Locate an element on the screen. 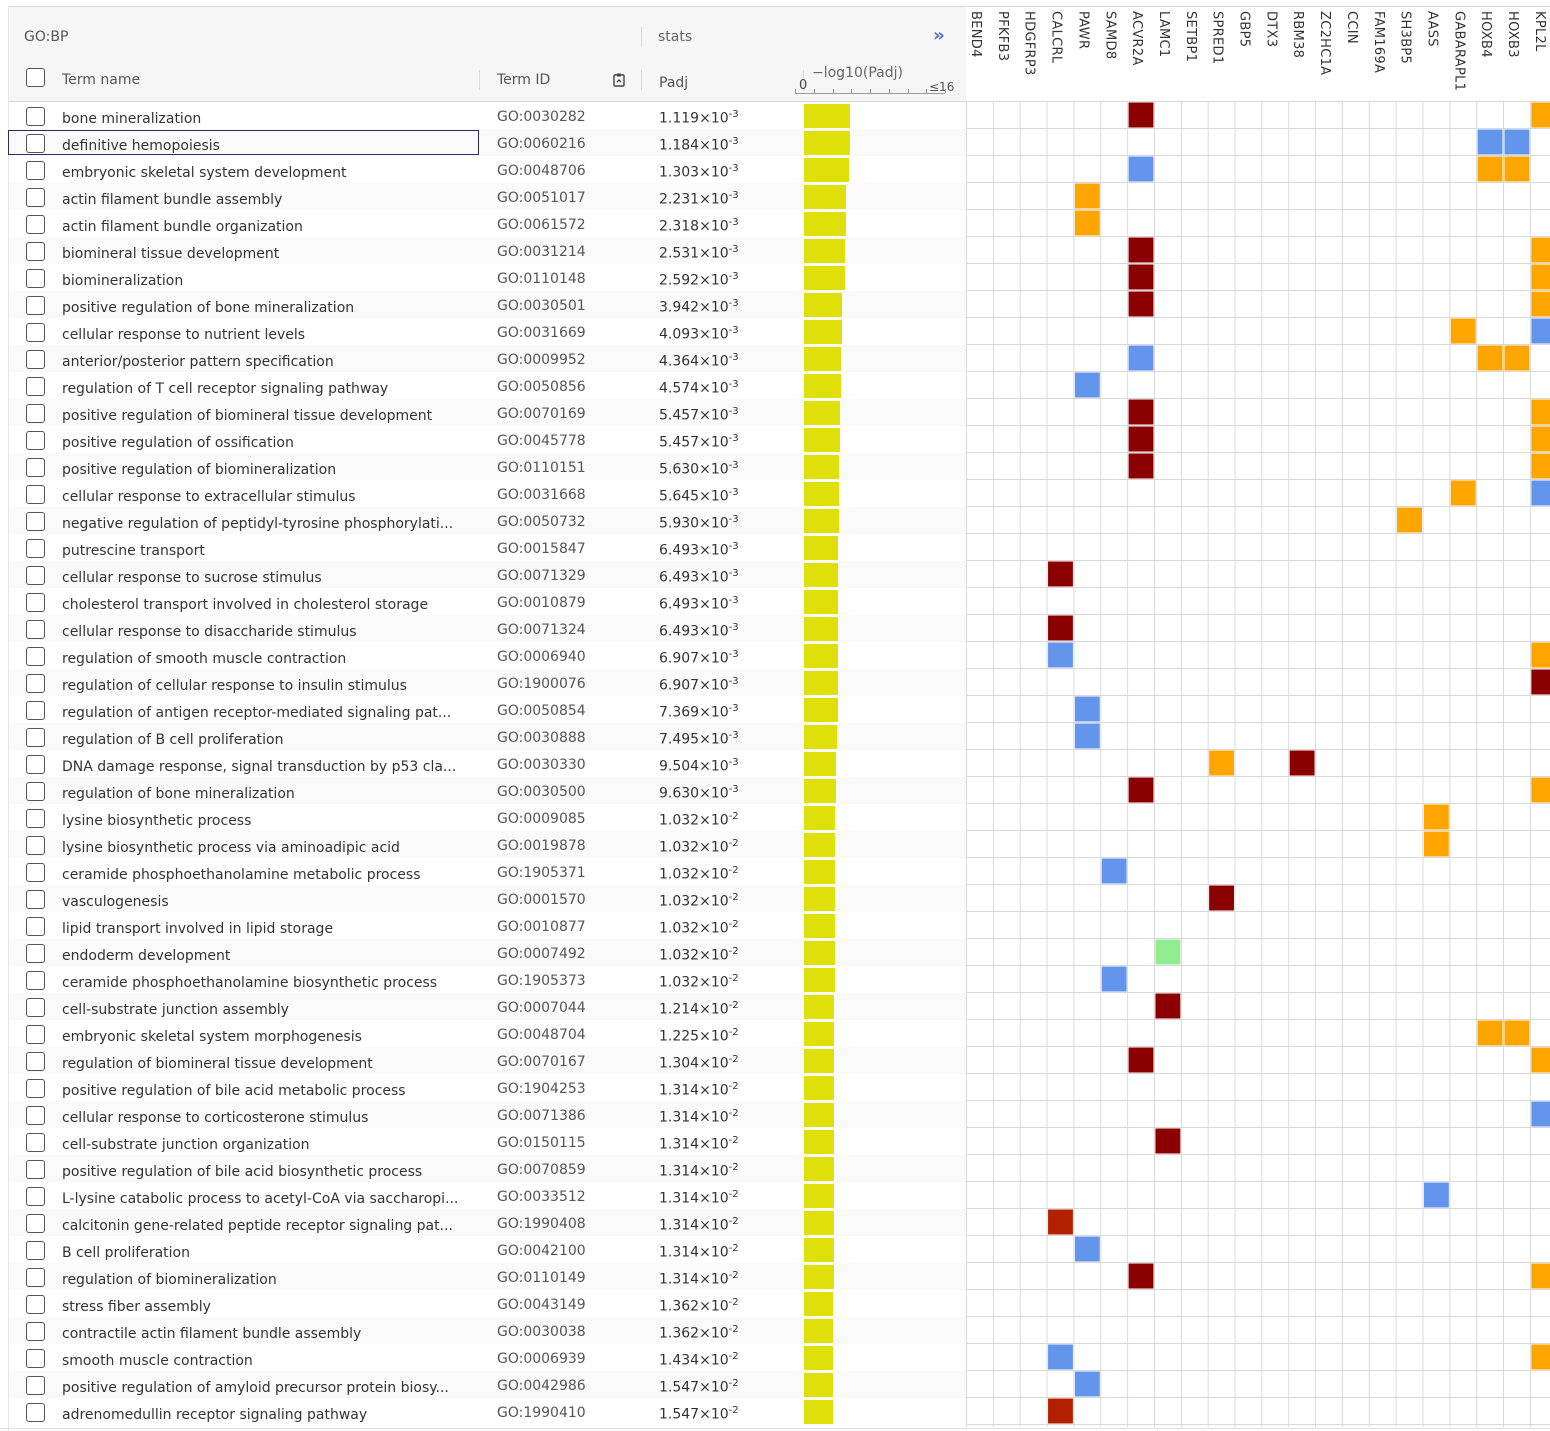 The image size is (1550, 1431). term-name: bone mineralization is located at coordinates (132, 119).